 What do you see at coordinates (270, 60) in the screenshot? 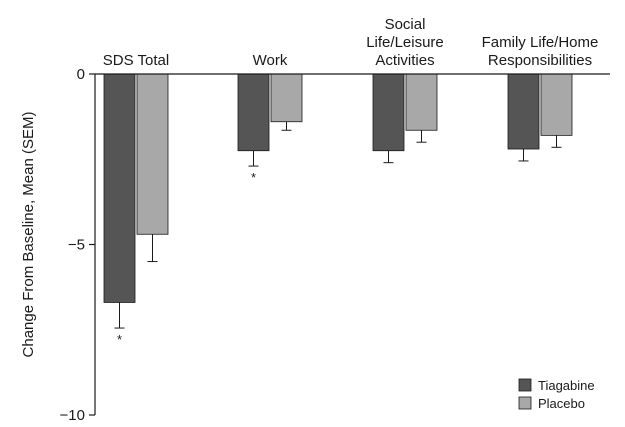
I see `category-label: Work` at bounding box center [270, 60].